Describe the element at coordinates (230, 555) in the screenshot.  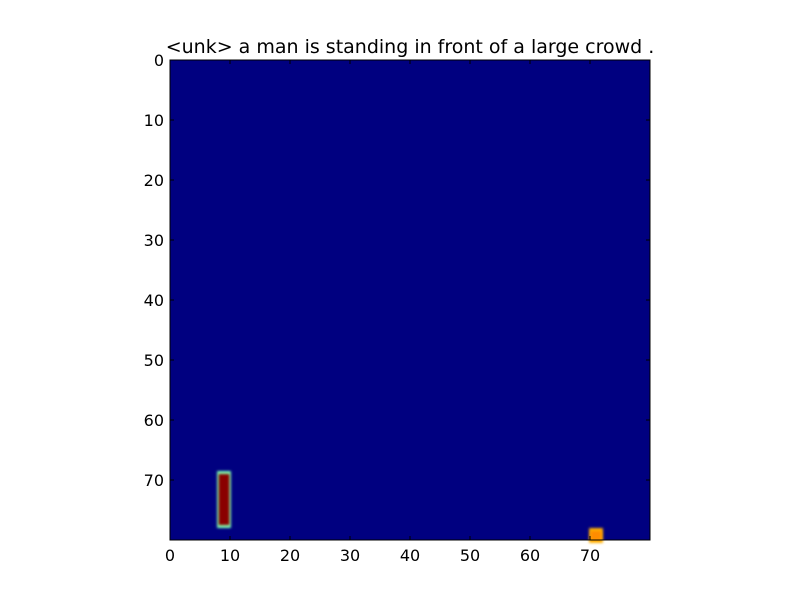
I see `x-tick-label: 10` at that location.